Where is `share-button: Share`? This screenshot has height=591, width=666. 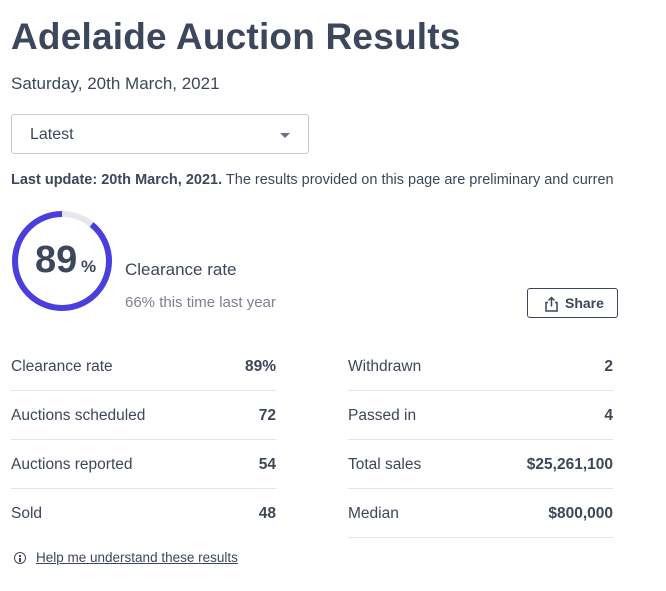 share-button: Share is located at coordinates (572, 303).